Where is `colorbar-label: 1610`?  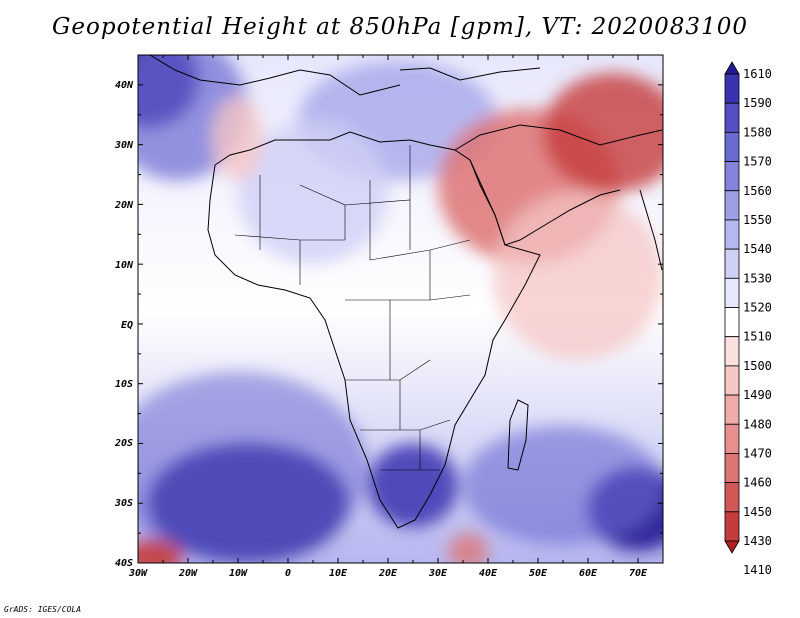
colorbar-label: 1610 is located at coordinates (757, 74).